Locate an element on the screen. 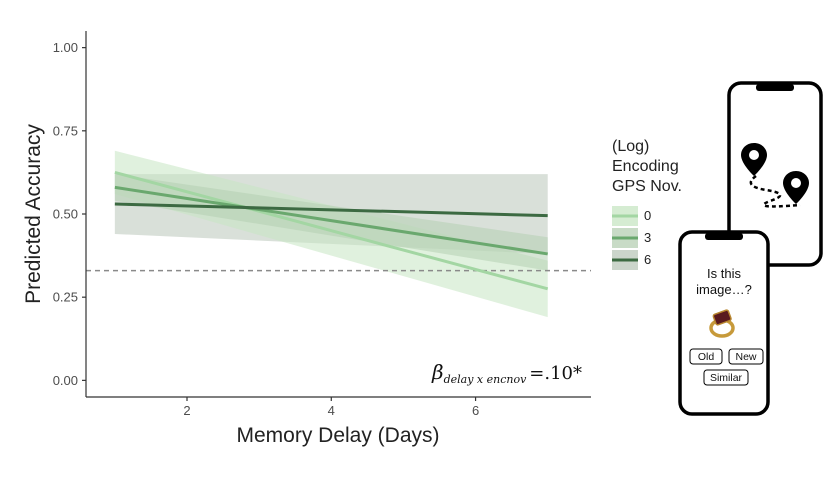  phone-recognition: Is this image…? Old New Similar is located at coordinates (724, 323).